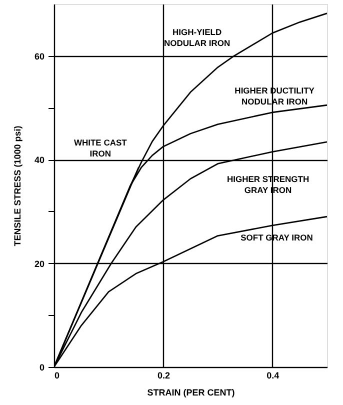 The height and width of the screenshot is (405, 343). I want to click on y-tick-label: 40, so click(39, 160).